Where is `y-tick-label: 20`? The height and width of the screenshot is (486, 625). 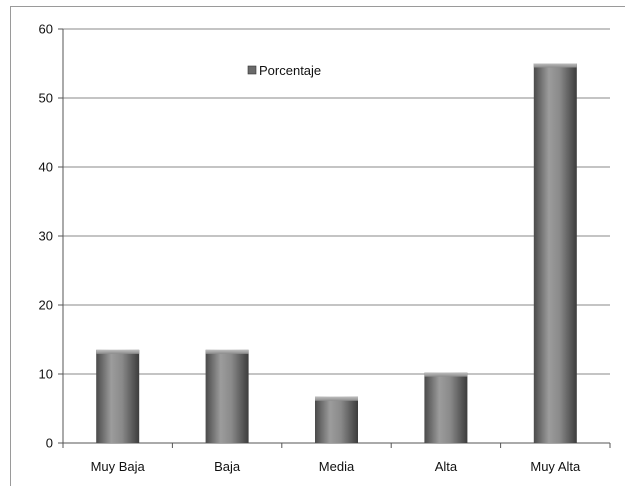 y-tick-label: 20 is located at coordinates (46, 305).